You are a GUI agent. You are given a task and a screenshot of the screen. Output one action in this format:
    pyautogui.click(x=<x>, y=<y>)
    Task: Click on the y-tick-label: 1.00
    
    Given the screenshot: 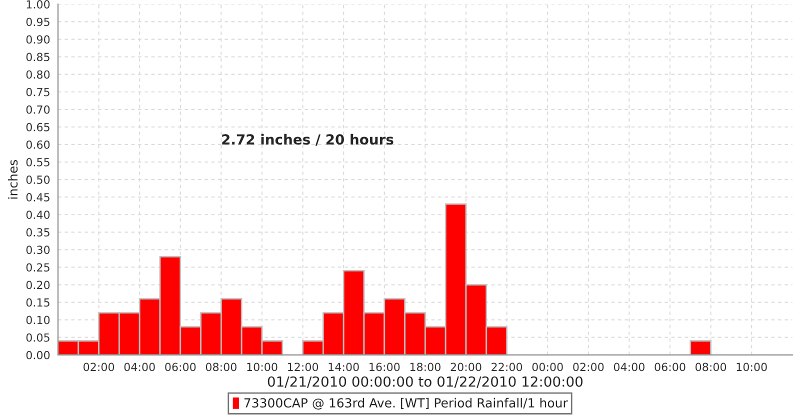 What is the action you would take?
    pyautogui.click(x=38, y=4)
    